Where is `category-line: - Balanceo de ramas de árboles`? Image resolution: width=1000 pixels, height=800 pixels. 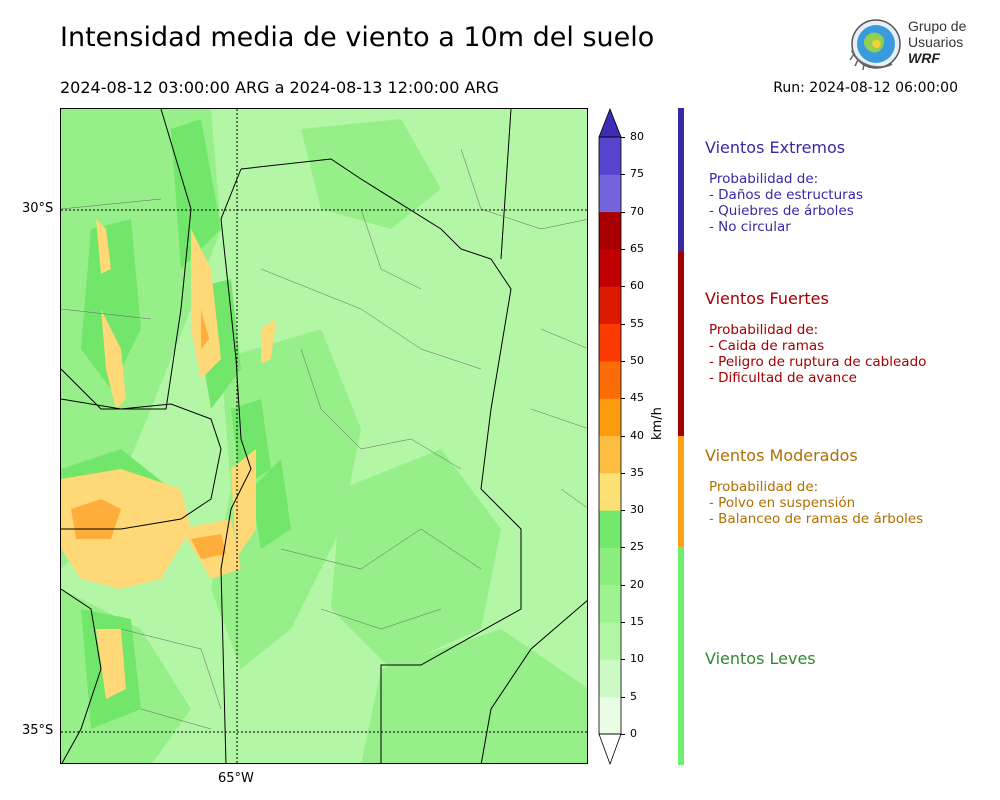
category-line: - Balanceo de ramas de árboles is located at coordinates (816, 519).